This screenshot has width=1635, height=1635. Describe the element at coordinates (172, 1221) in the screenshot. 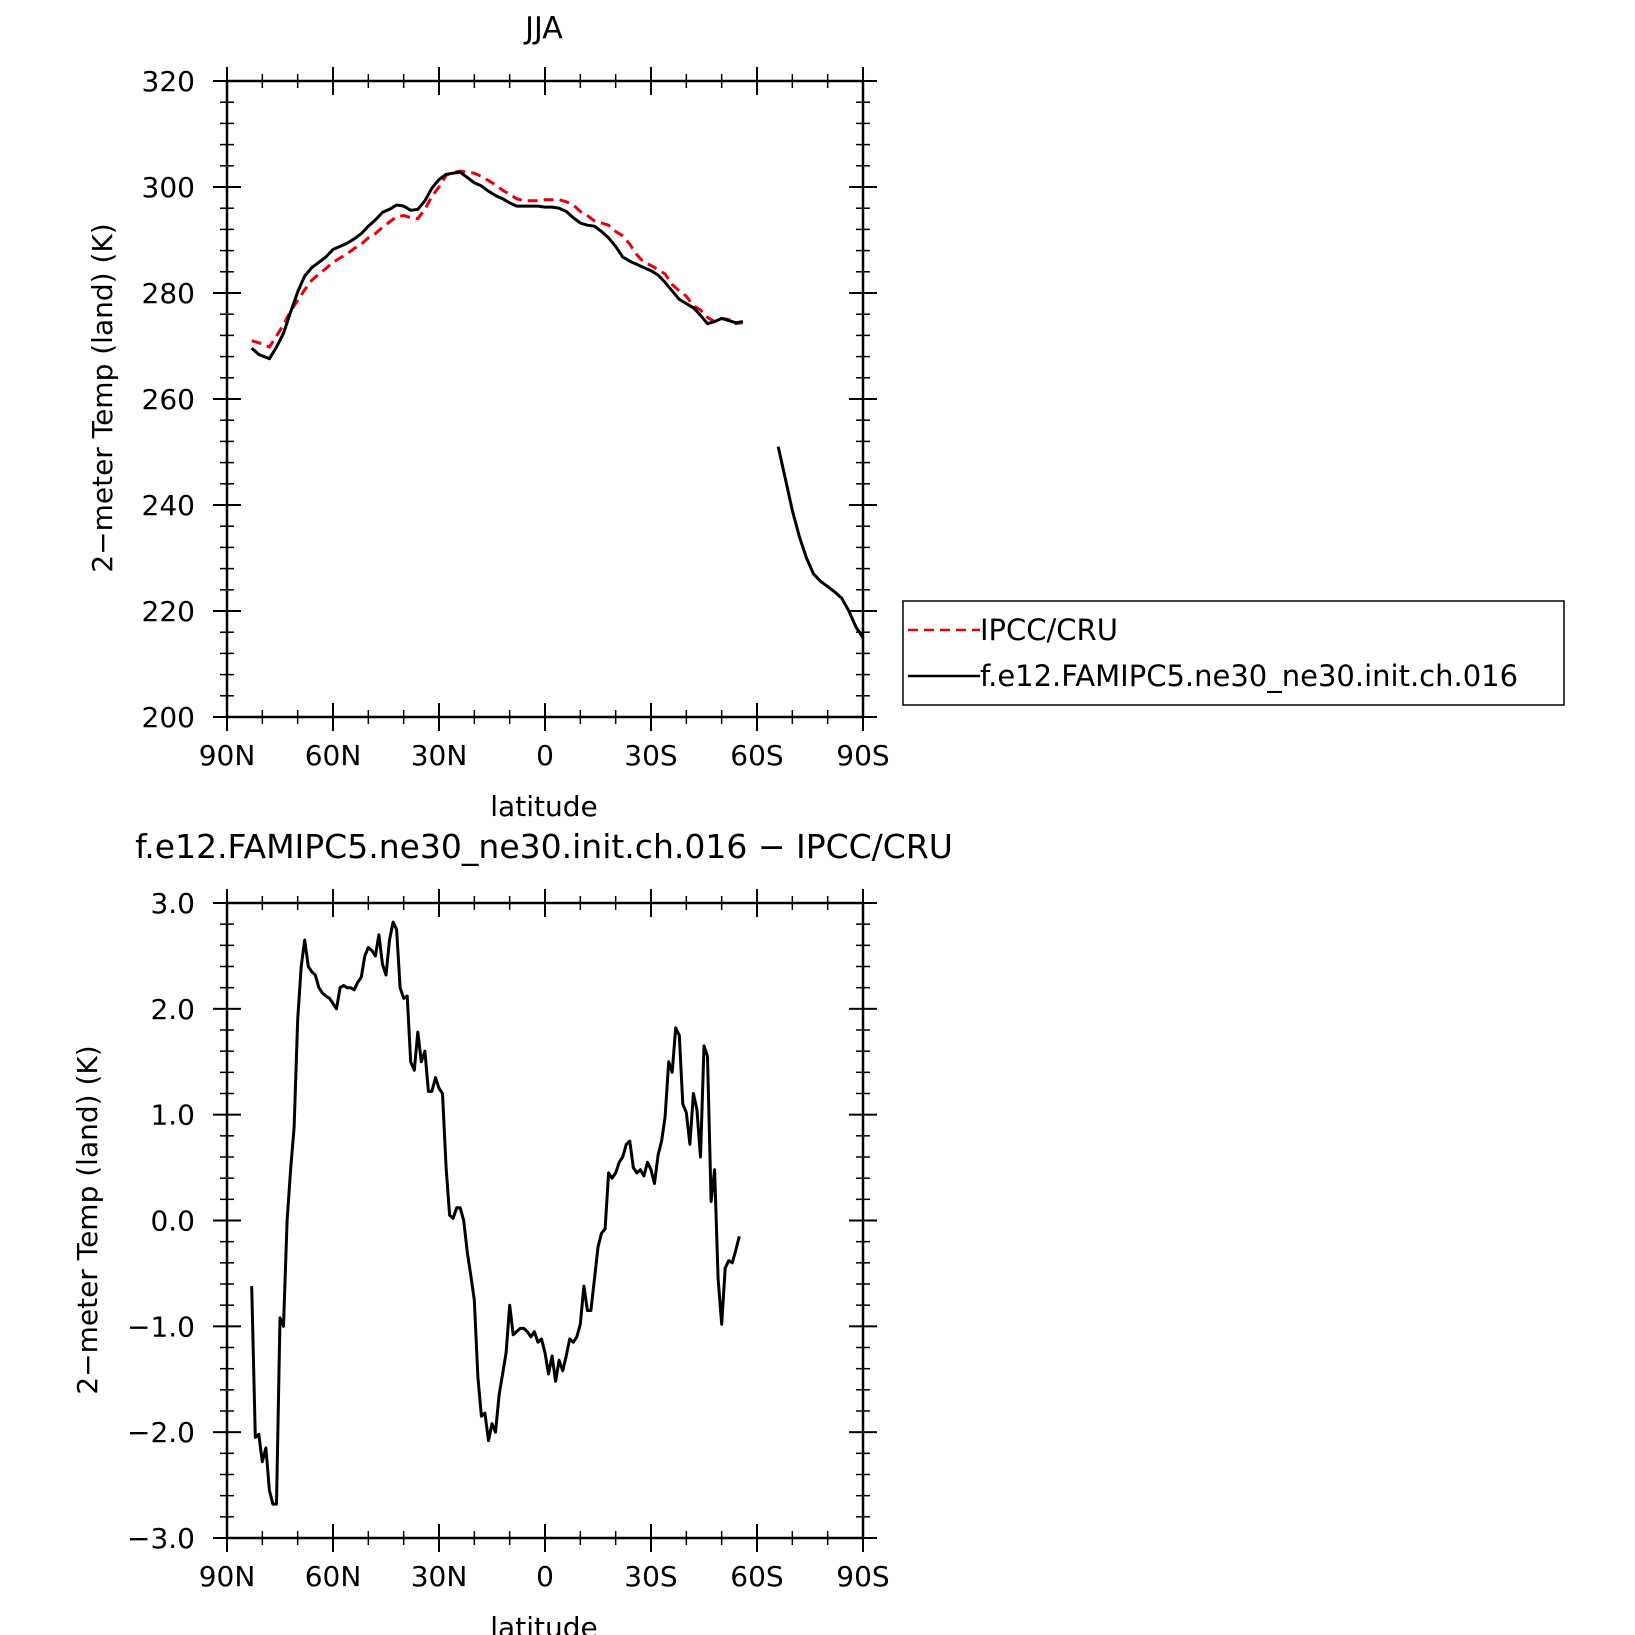

I see `y-tick-label: 0.0` at that location.